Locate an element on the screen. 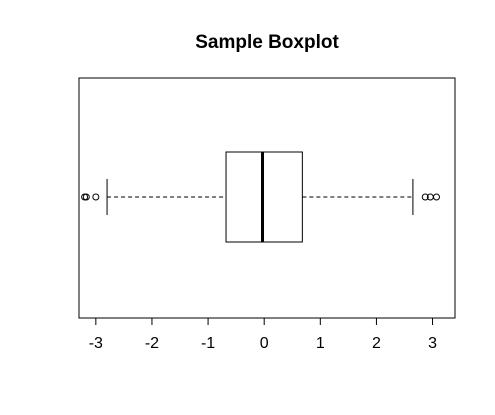  x-tick-label-4: 1 is located at coordinates (320, 343).